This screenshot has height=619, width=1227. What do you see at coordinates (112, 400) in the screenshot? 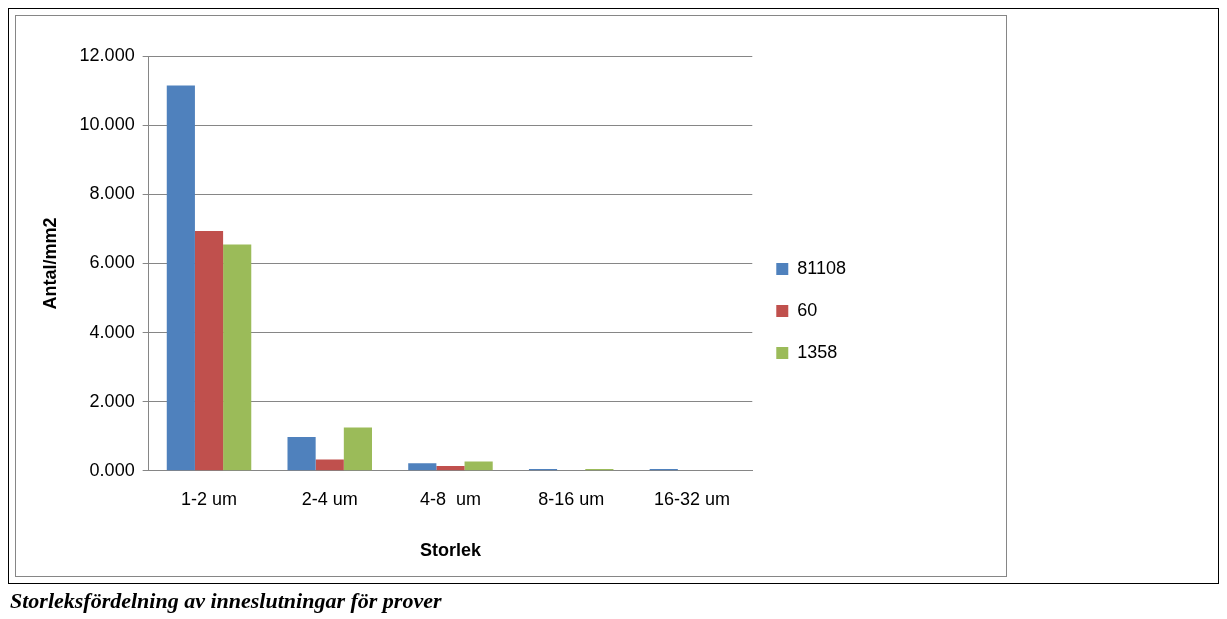
I see `y-tick-label: 2.000` at bounding box center [112, 400].